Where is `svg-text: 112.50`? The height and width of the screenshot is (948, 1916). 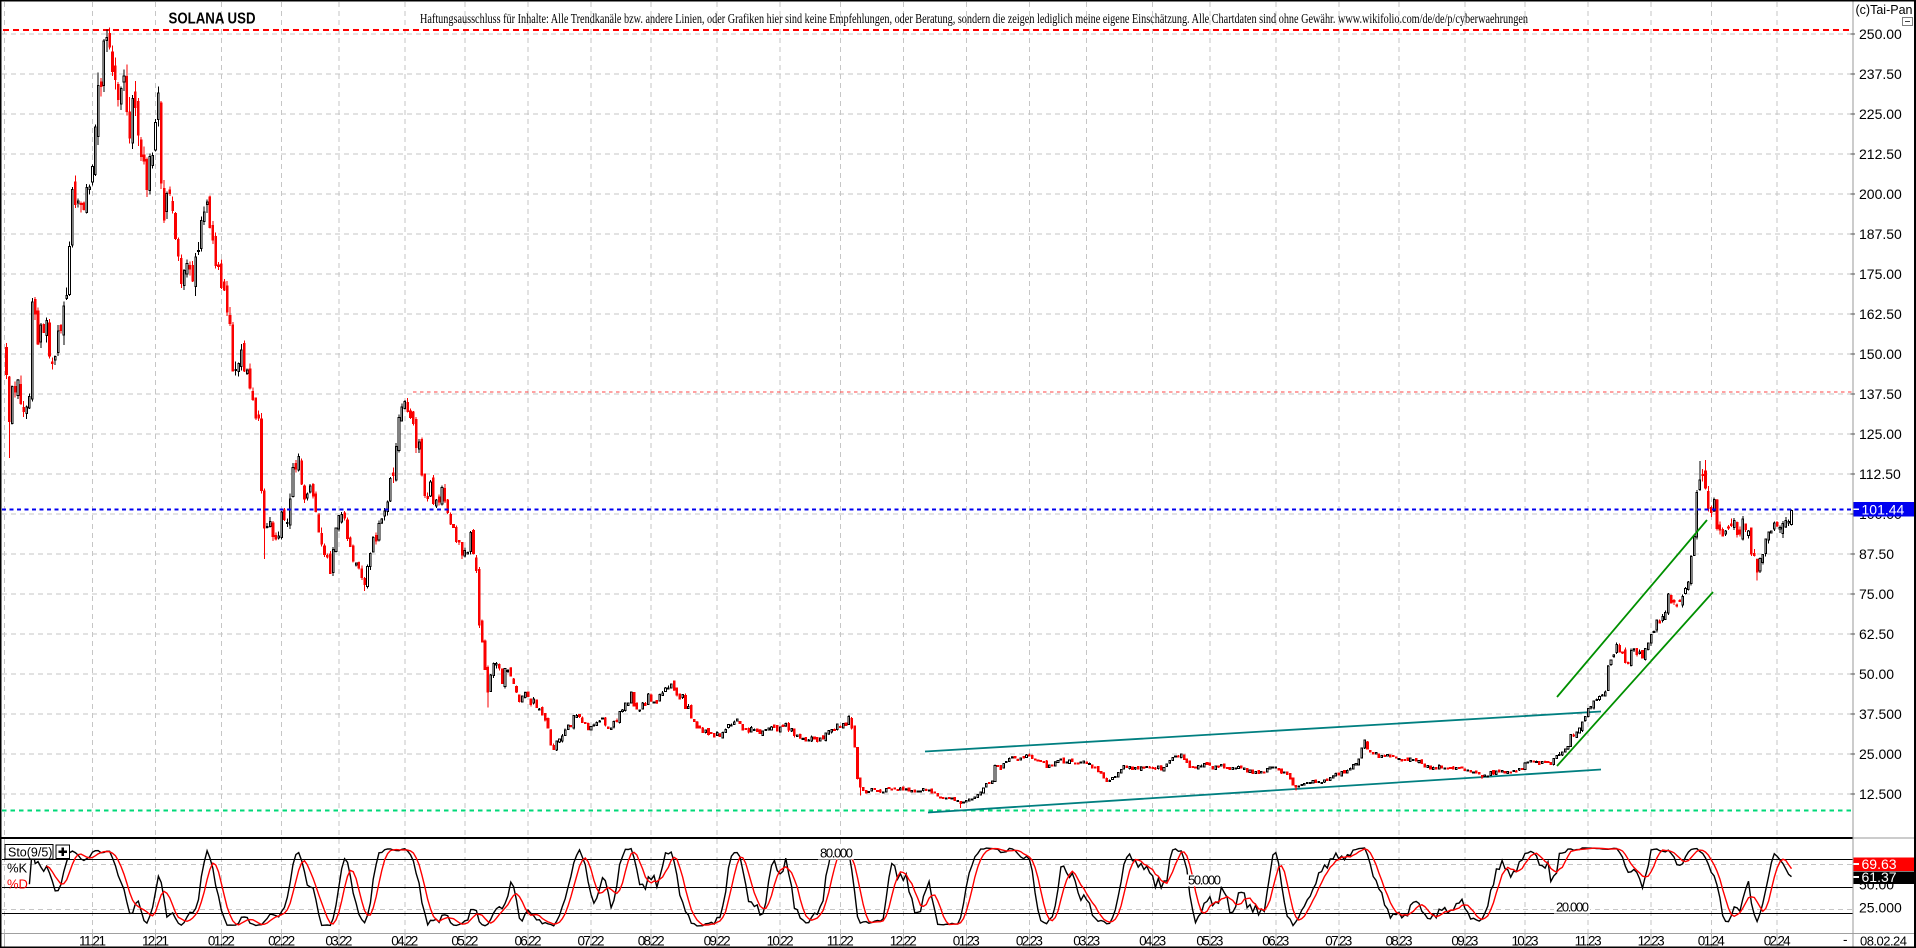
svg-text: 112.50 is located at coordinates (1880, 474).